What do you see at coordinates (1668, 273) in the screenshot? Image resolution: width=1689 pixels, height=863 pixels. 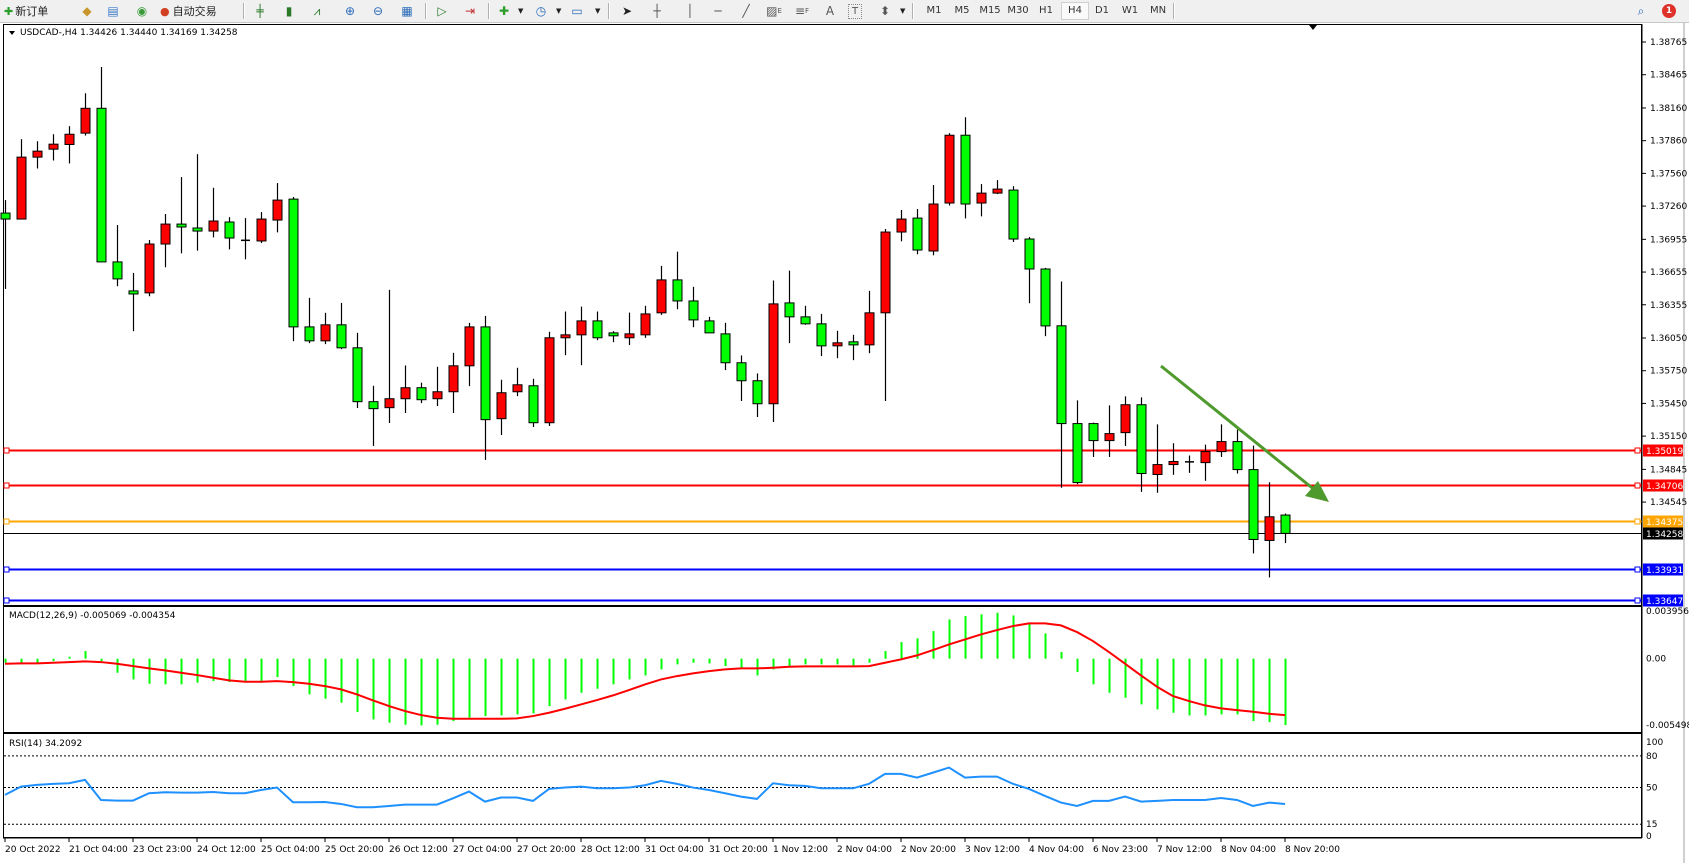 I see `price-tick-label: 1.36655` at bounding box center [1668, 273].